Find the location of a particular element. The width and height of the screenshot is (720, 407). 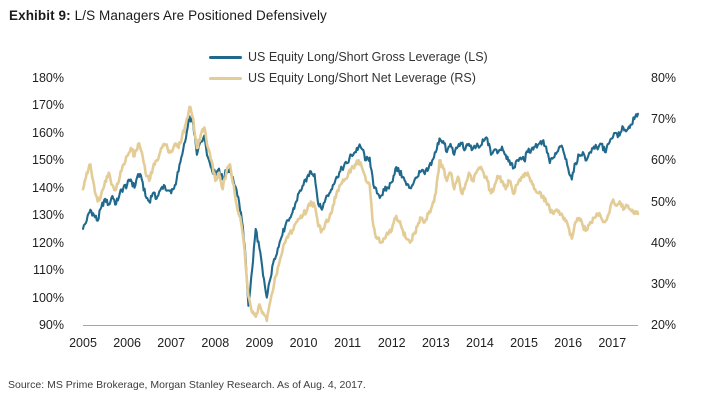

y-axis-tick-label-left: 100% is located at coordinates (48, 297).